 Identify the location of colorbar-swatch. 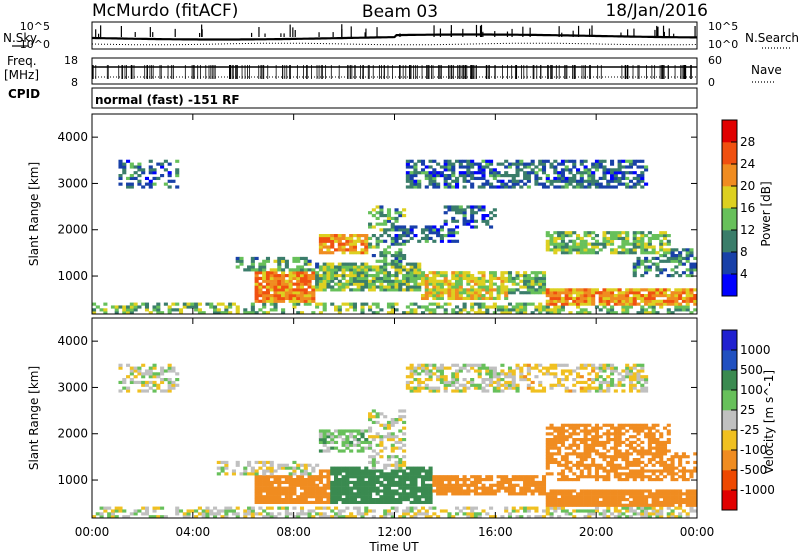
(729, 219).